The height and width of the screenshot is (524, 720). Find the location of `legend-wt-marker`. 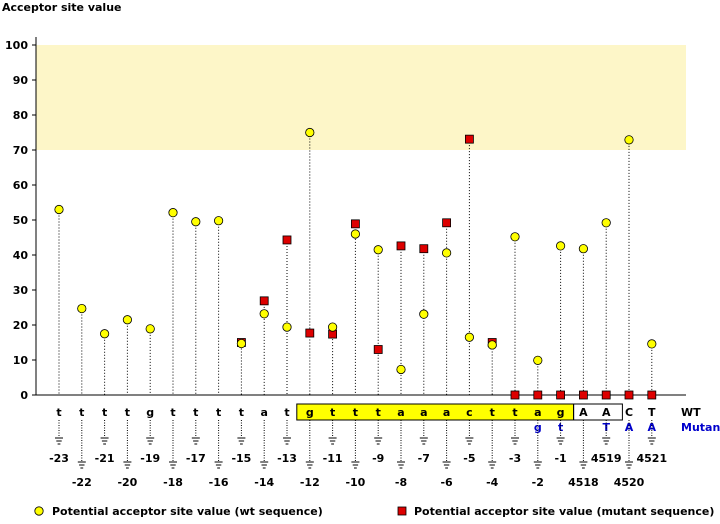

legend-wt-marker is located at coordinates (39, 511).